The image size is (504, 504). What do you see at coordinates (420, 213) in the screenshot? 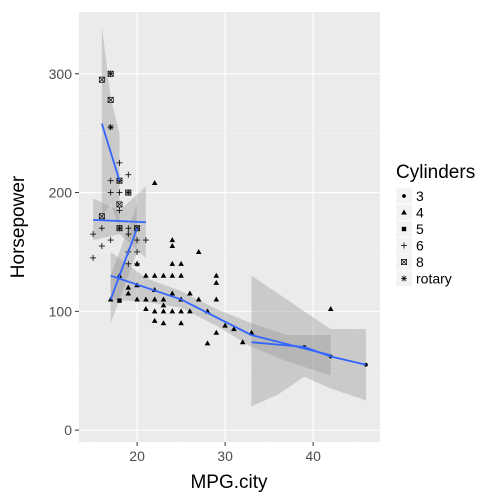
I see `legend-label: 4` at bounding box center [420, 213].